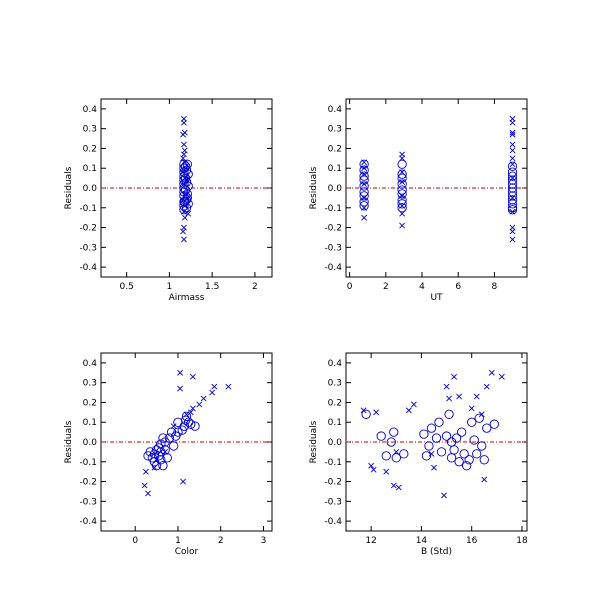 The width and height of the screenshot is (608, 608). Describe the element at coordinates (370, 541) in the screenshot. I see `bstd-x-tick-label: 12` at that location.